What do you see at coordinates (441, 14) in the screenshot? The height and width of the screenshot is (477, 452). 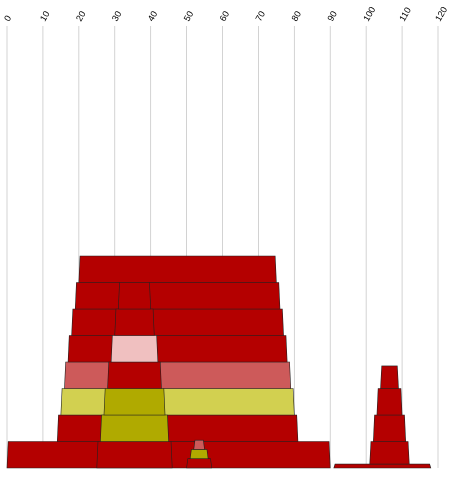 I see `x-tick-label-120: 120` at bounding box center [441, 14].